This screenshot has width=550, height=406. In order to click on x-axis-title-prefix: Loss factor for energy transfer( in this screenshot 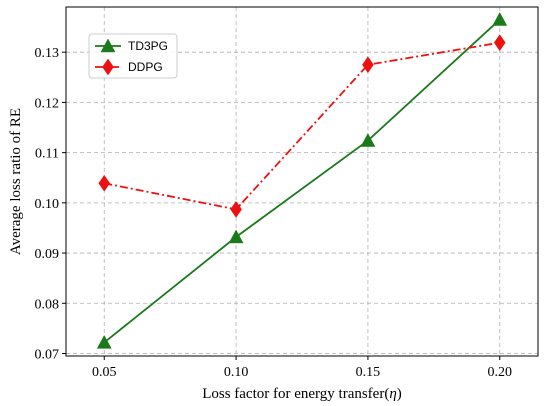, I will do `click(295, 394)`.